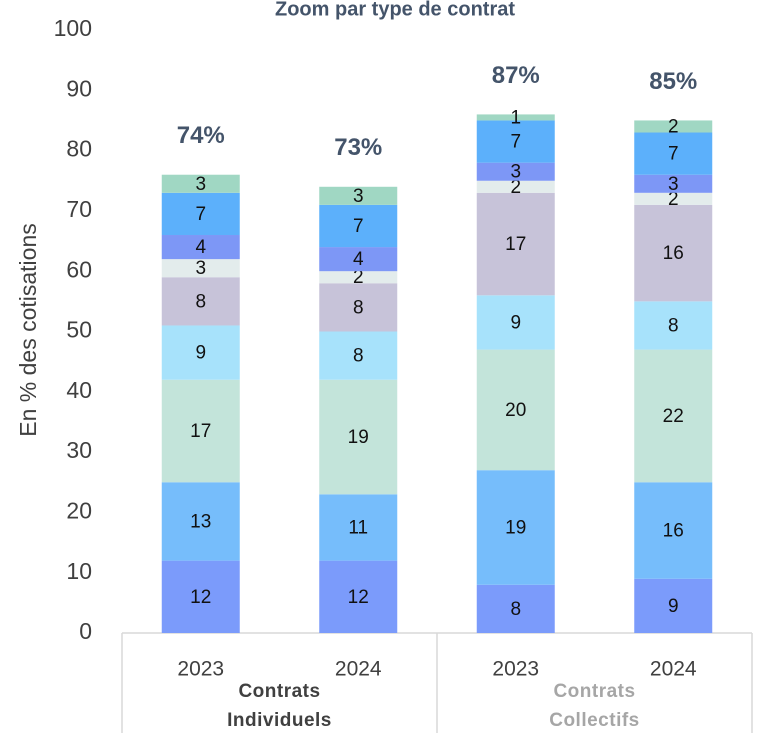 The height and width of the screenshot is (733, 759). I want to click on y-tick-label: 10, so click(79, 571).